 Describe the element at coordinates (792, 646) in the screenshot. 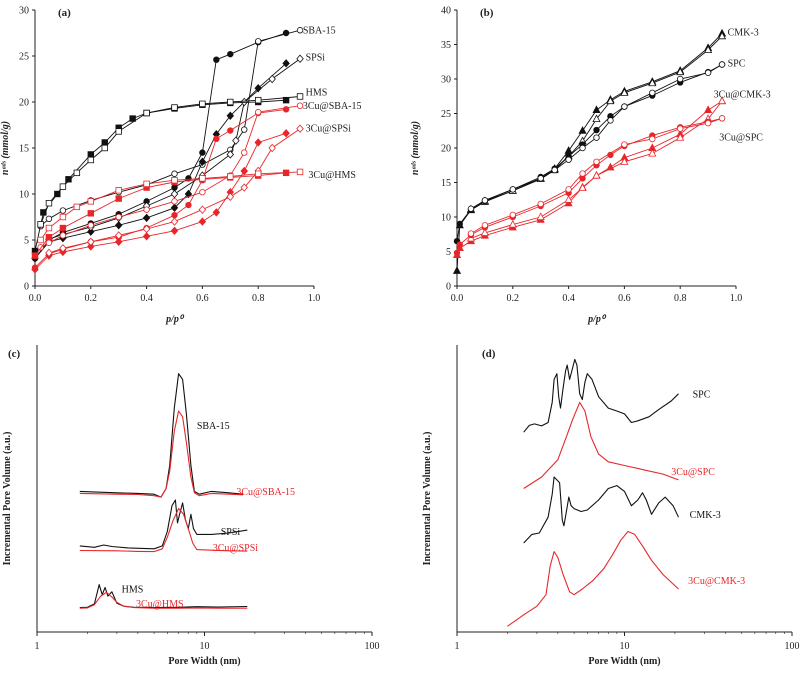

I see `x-tick-label: 100` at that location.